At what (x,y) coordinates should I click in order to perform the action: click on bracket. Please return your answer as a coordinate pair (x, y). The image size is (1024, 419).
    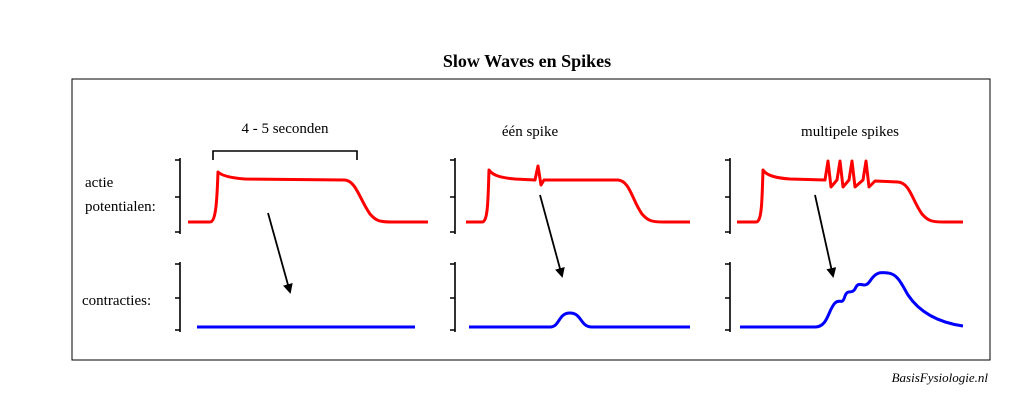
    Looking at the image, I should click on (285, 155).